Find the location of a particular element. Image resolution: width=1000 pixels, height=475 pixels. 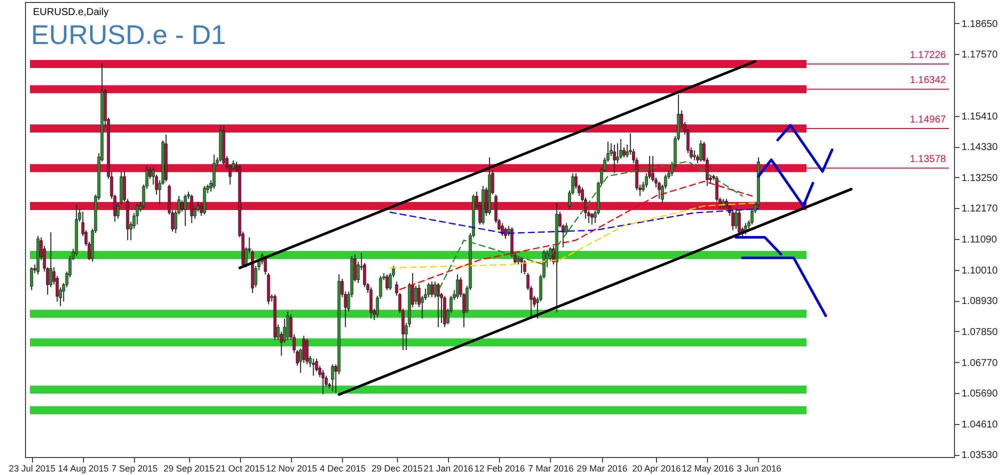

x-tick-label: 12 May 2016 is located at coordinates (708, 469).